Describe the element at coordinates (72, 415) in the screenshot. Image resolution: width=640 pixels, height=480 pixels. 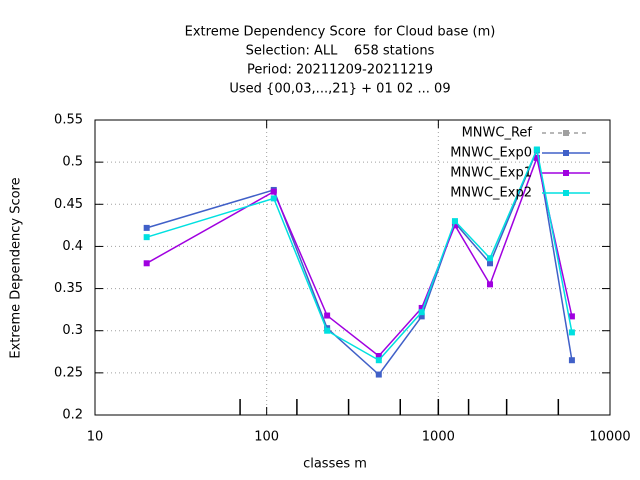
I see `y-tick-label: 0.2` at that location.